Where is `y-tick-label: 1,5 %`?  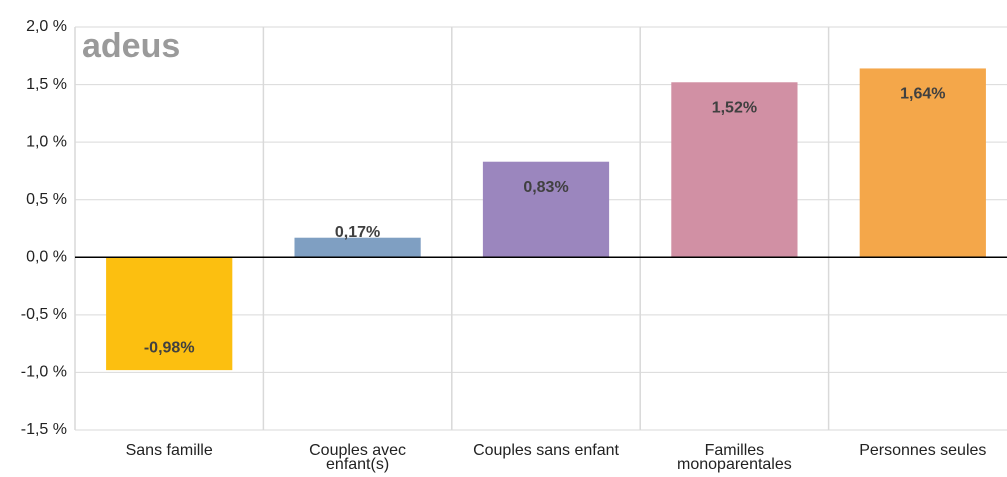
y-tick-label: 1,5 % is located at coordinates (46, 84).